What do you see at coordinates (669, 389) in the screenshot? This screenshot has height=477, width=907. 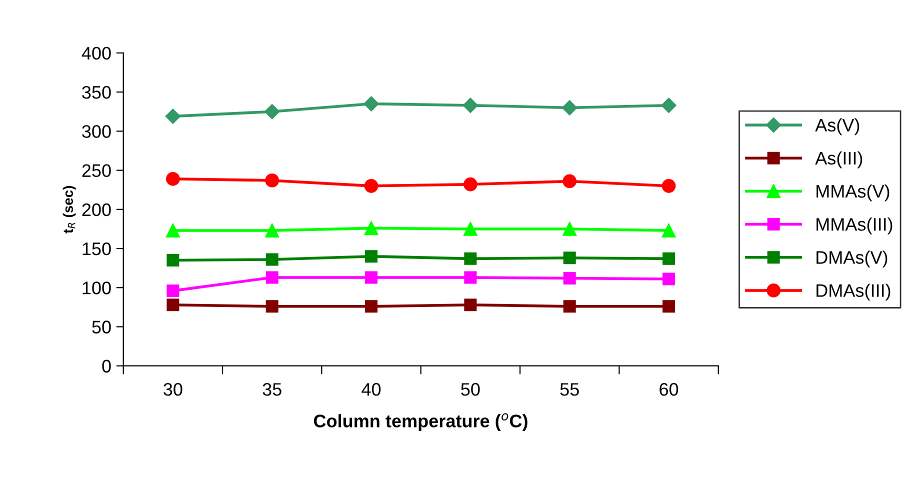 I see `x-tick-label: 60` at bounding box center [669, 389].